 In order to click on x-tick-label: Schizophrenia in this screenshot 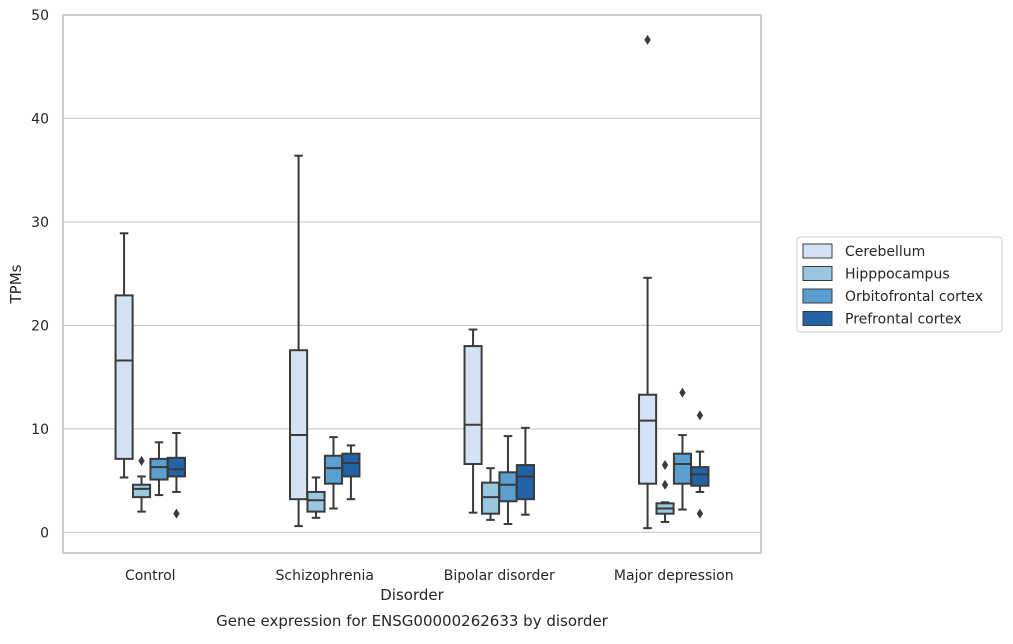, I will do `click(325, 576)`.